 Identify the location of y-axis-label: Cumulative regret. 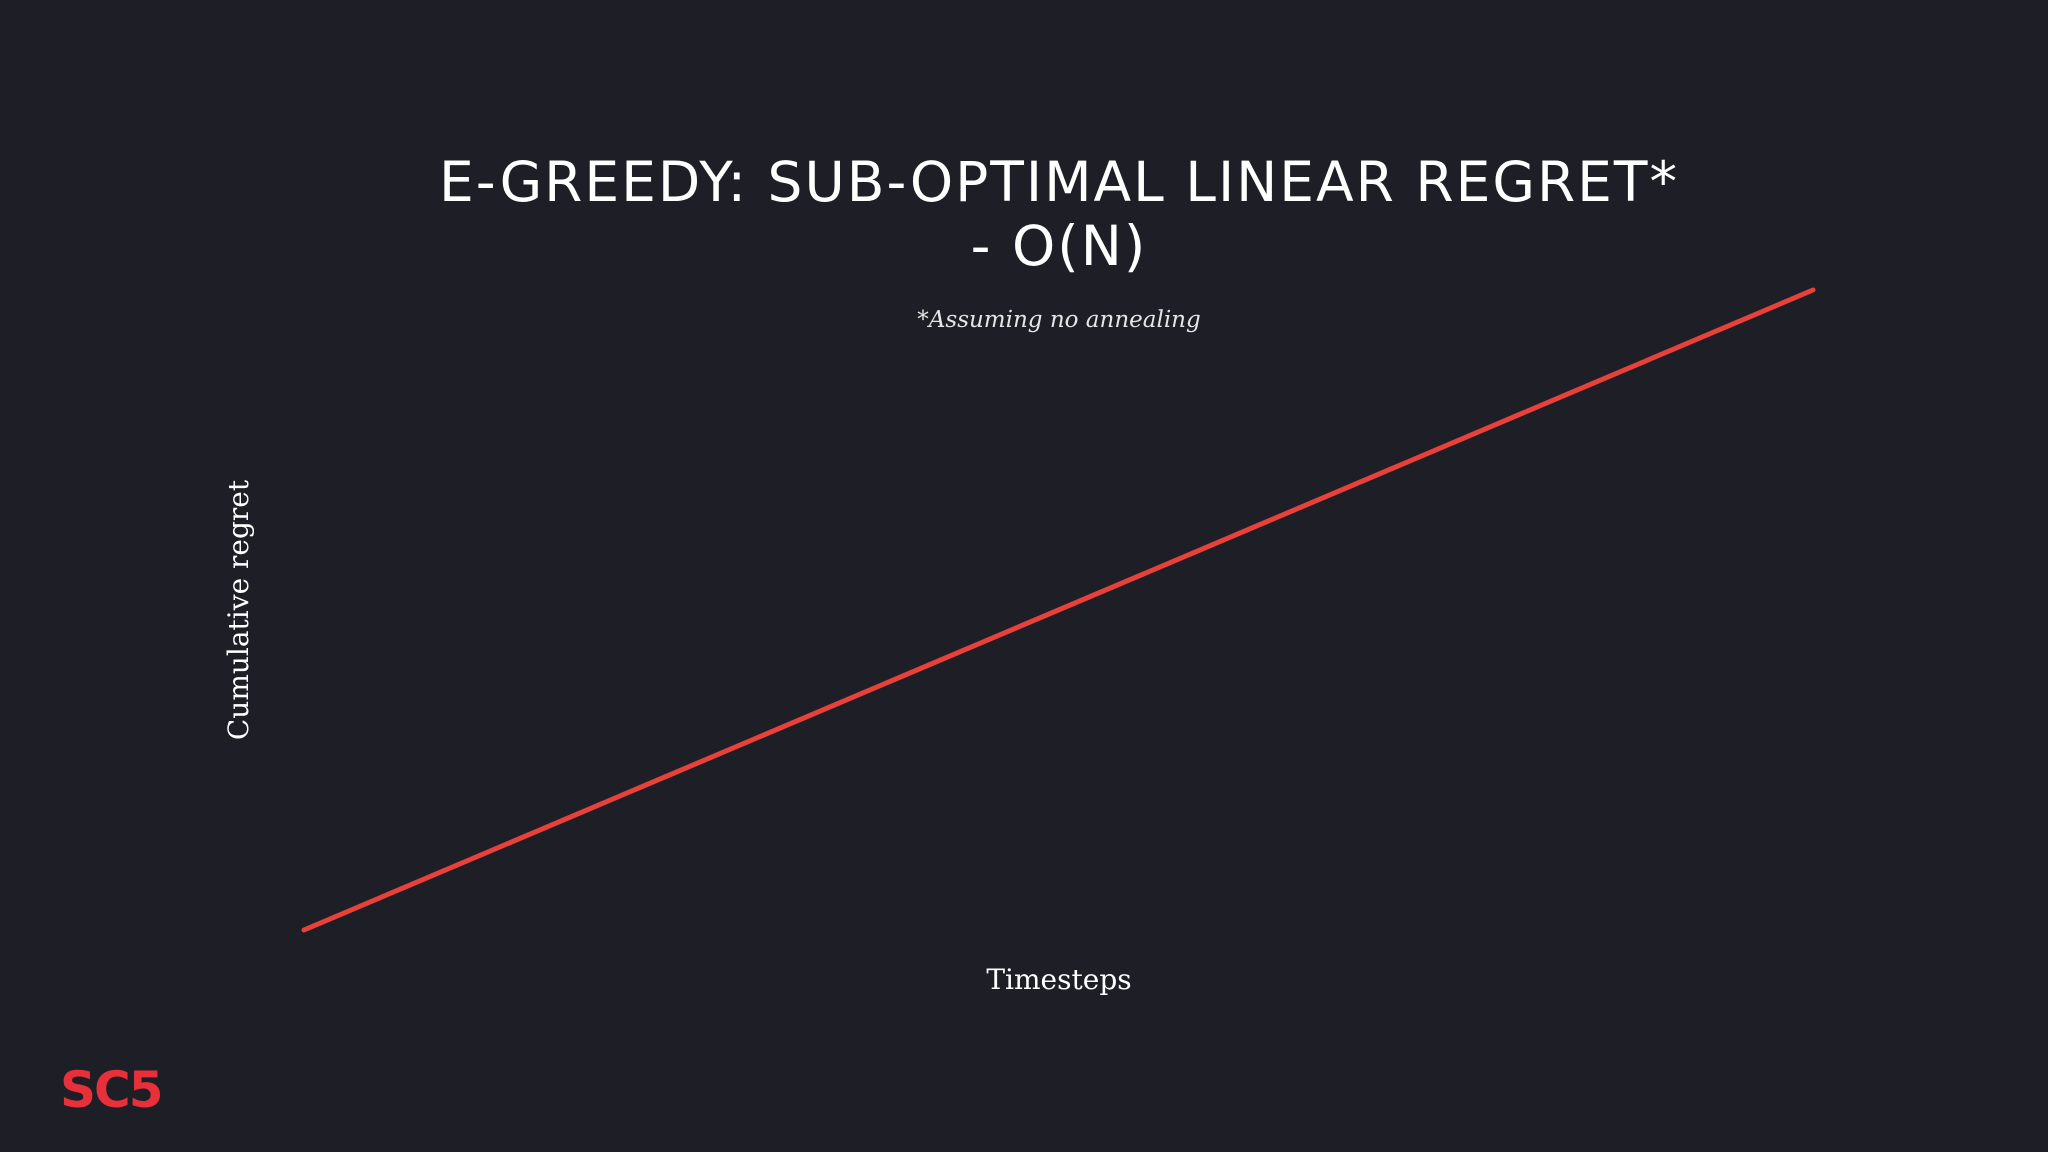
(238, 609).